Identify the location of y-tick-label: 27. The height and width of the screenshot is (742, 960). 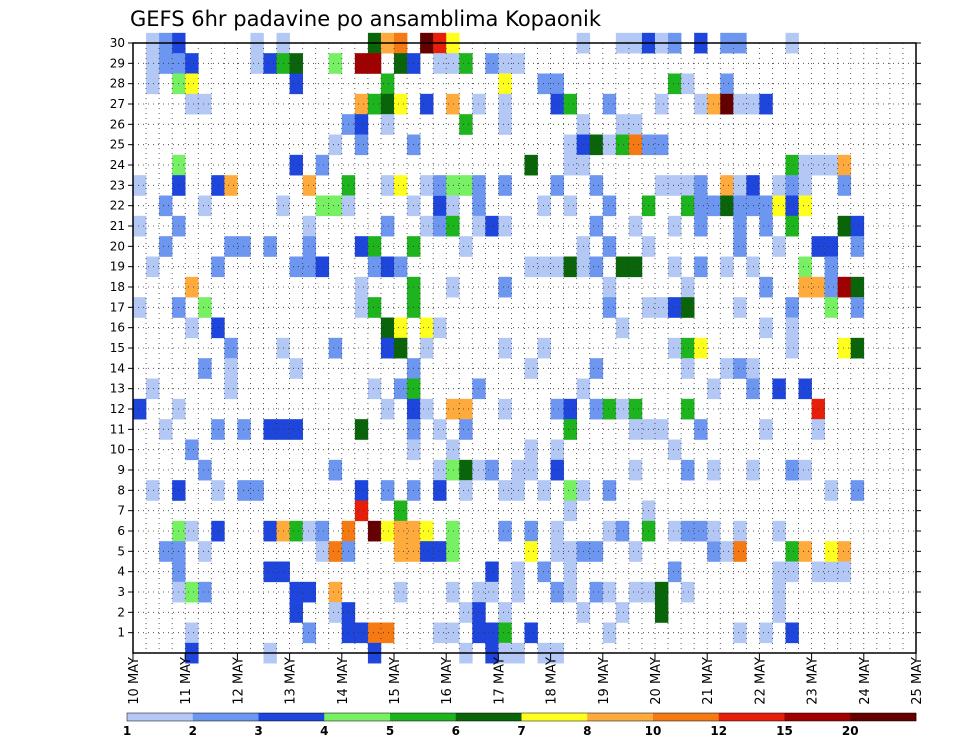
(117, 104).